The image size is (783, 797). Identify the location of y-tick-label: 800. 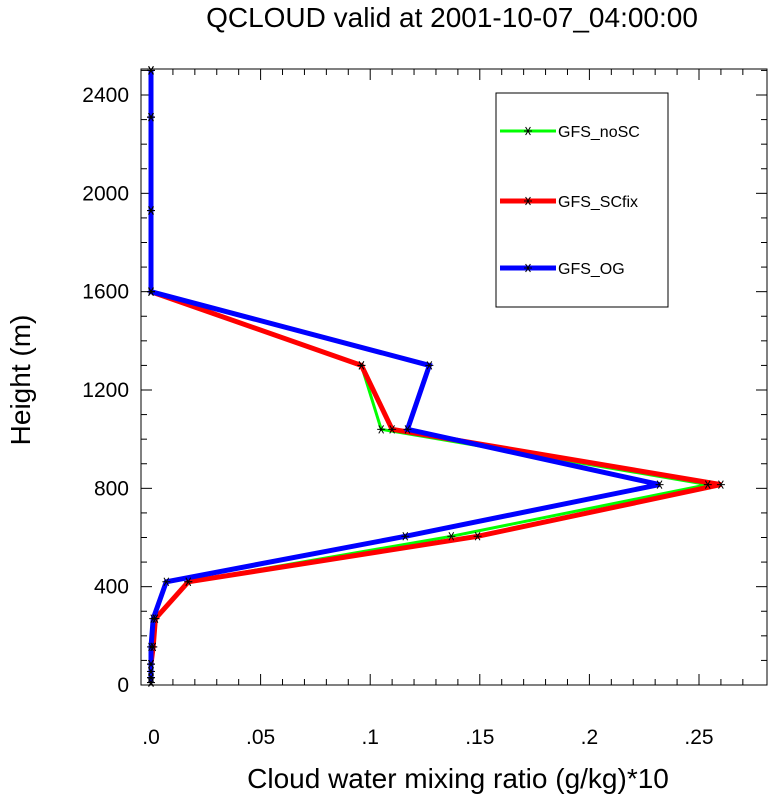
(111, 488).